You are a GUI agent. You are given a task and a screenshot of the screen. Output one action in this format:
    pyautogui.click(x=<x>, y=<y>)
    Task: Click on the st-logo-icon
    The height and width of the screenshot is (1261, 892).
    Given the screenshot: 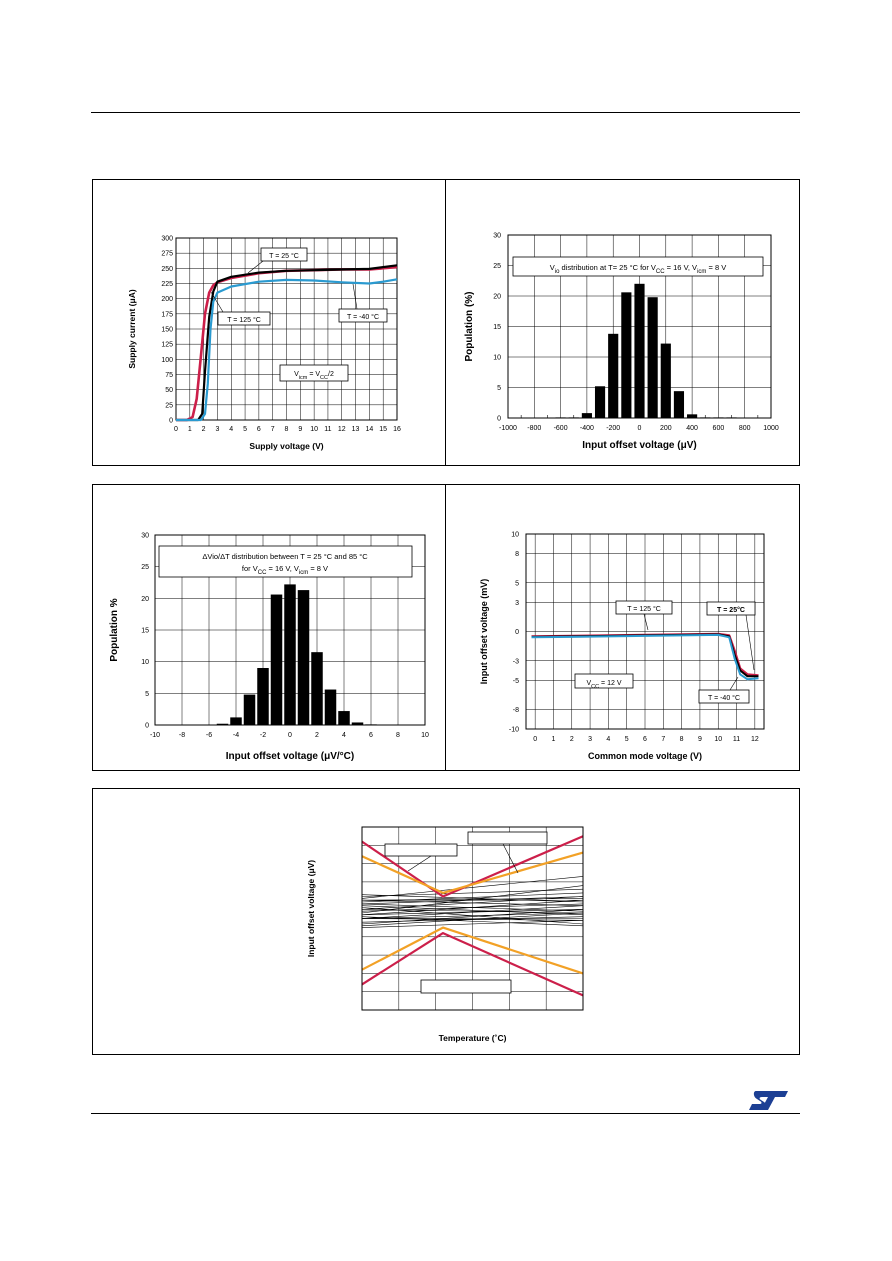 What is the action you would take?
    pyautogui.click(x=768, y=1100)
    